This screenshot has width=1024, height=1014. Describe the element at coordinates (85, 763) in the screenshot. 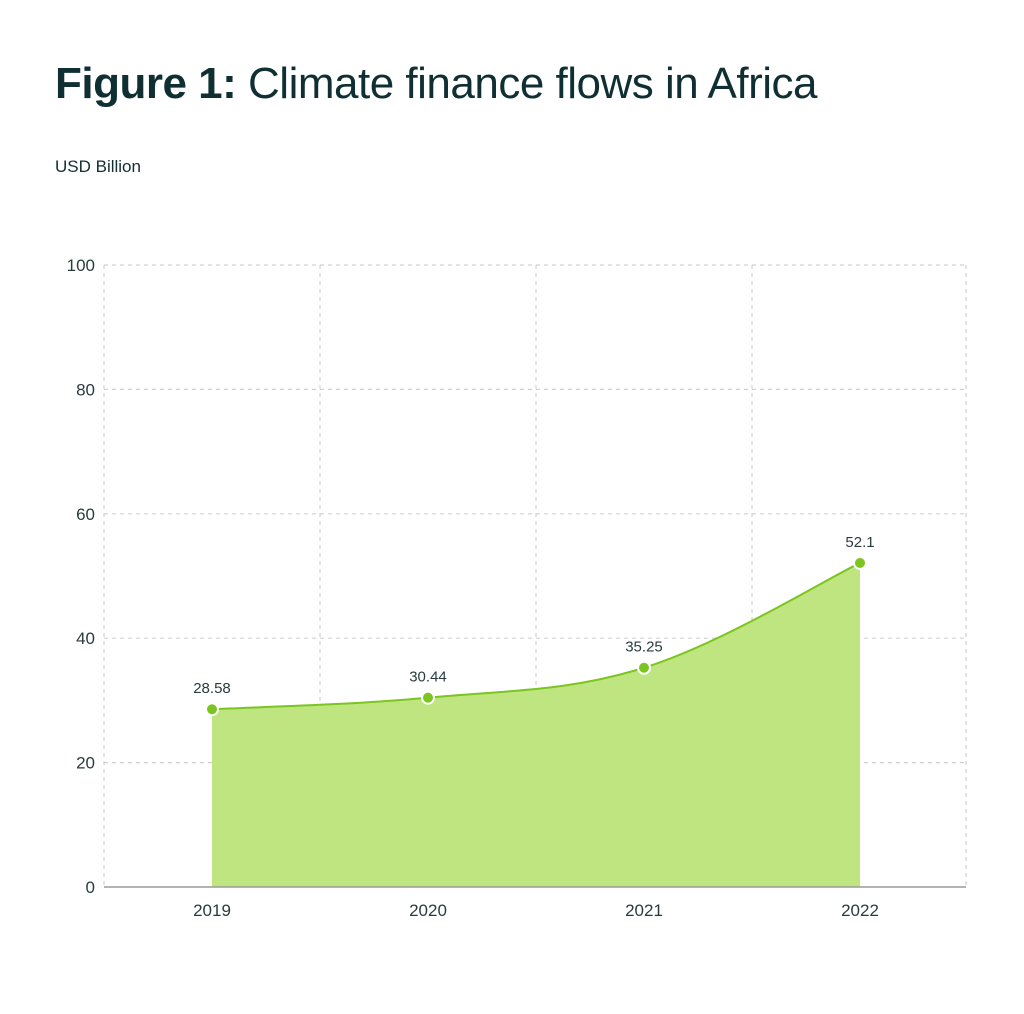

I see `y-tick-label: 20` at that location.